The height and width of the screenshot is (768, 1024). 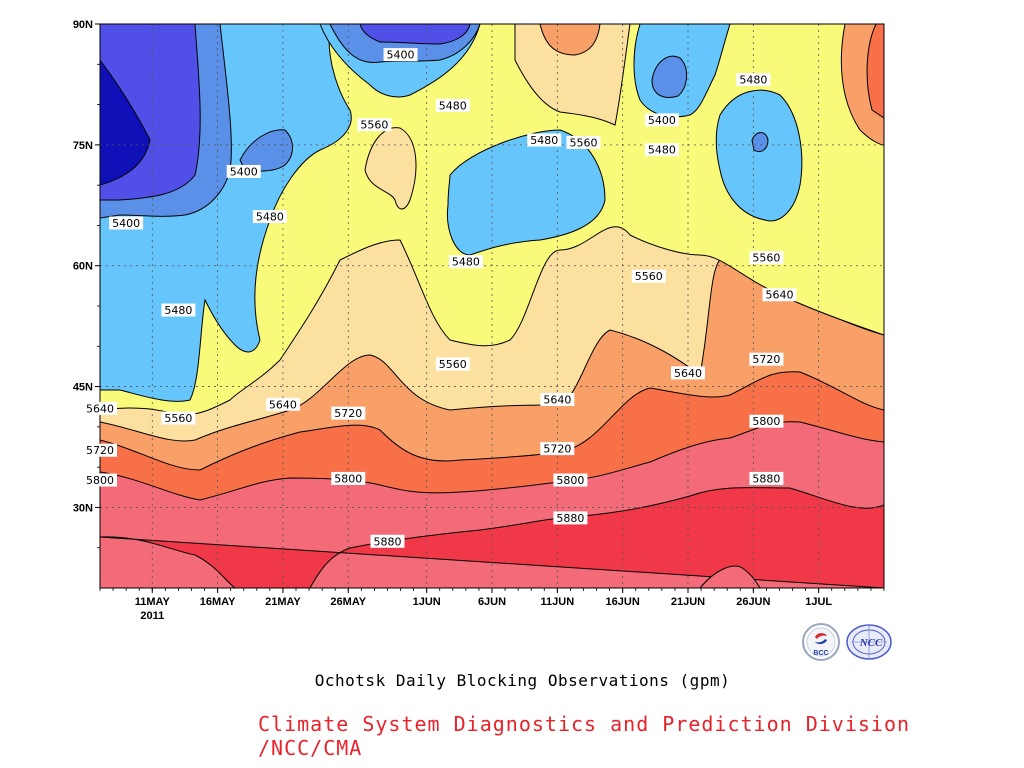 What do you see at coordinates (266, 150) in the screenshot?
I see `fill-5400-5480-b` at bounding box center [266, 150].